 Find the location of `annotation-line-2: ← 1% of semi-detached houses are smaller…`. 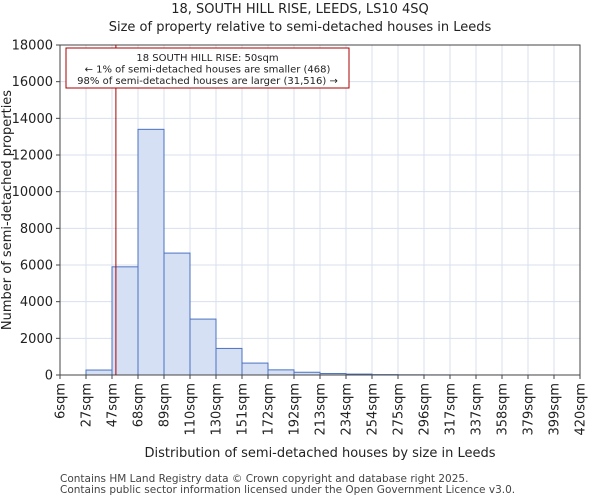

annotation-line-2: ← 1% of semi-detached houses are smaller… is located at coordinates (208, 70).